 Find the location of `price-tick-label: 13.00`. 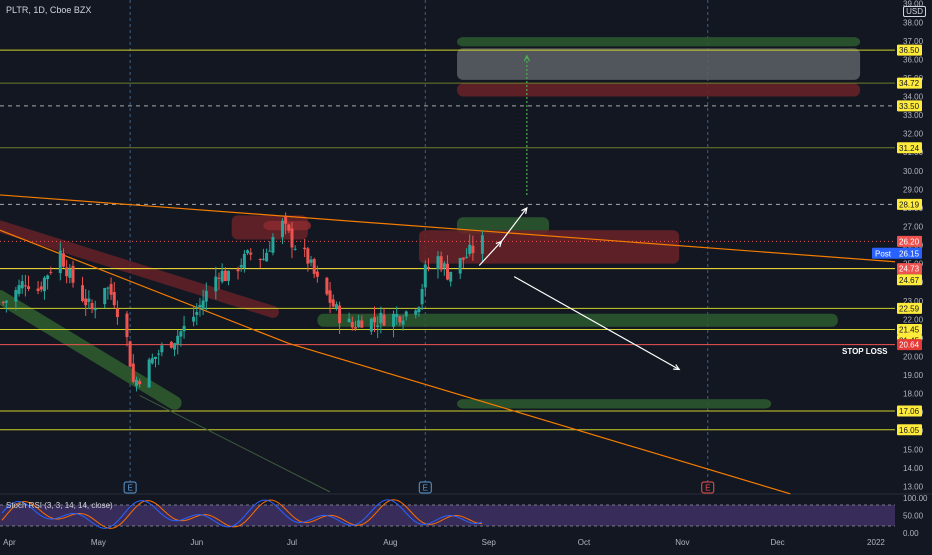

price-tick-label: 13.00 is located at coordinates (913, 486).